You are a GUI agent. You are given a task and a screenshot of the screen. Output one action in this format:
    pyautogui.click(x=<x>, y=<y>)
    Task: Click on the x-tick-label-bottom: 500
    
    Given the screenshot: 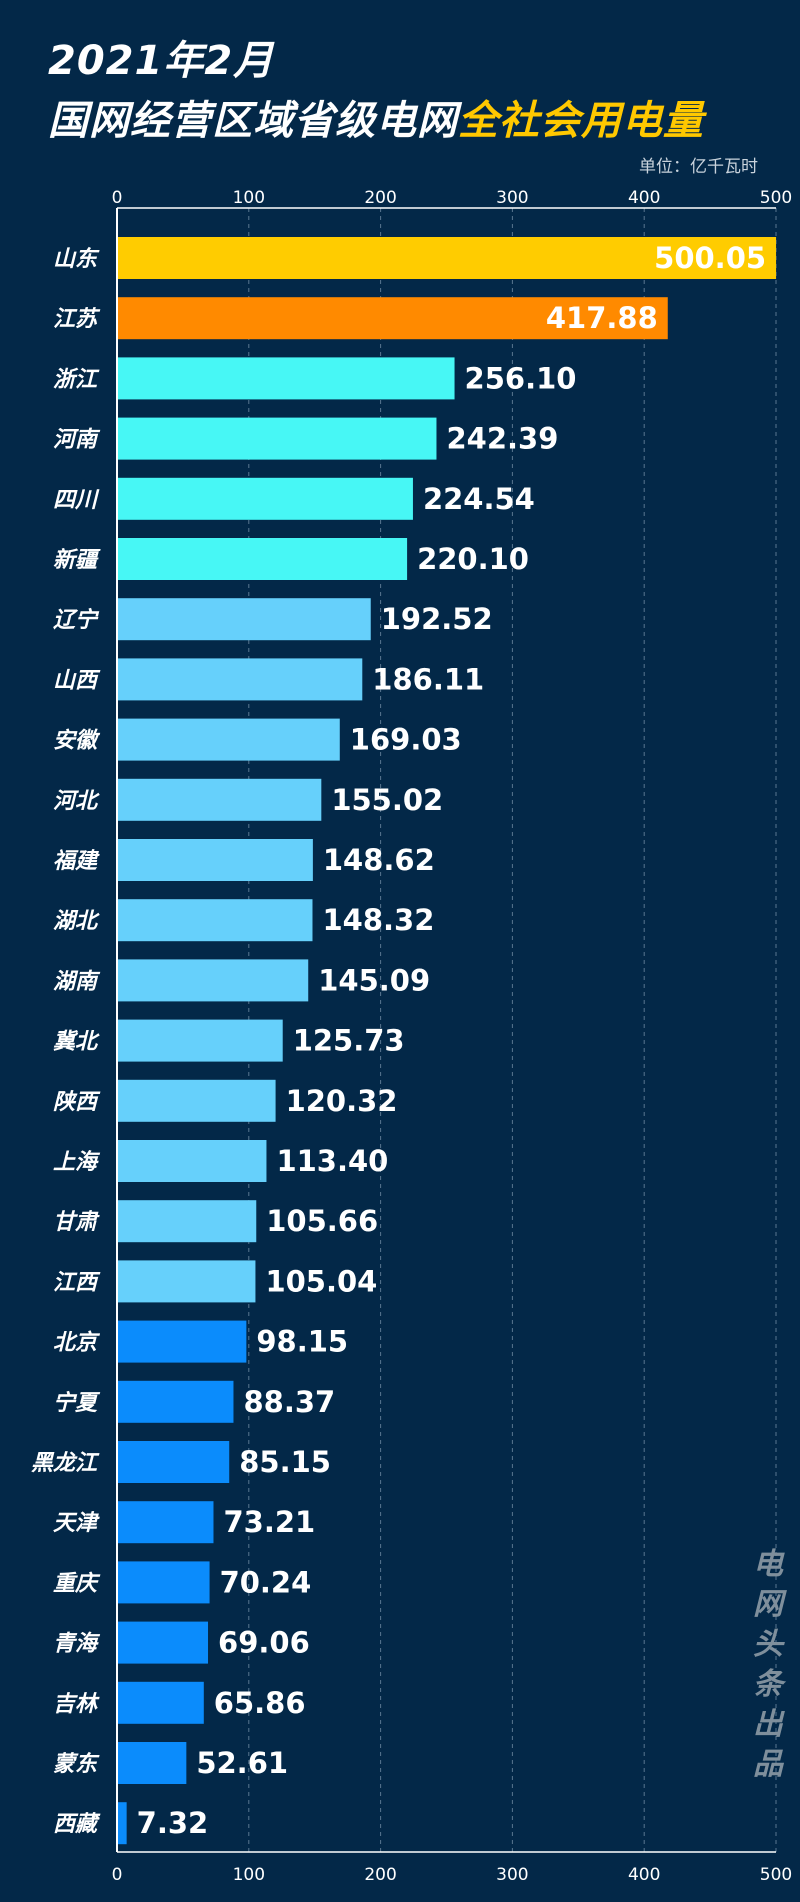 What is the action you would take?
    pyautogui.click(x=776, y=1875)
    